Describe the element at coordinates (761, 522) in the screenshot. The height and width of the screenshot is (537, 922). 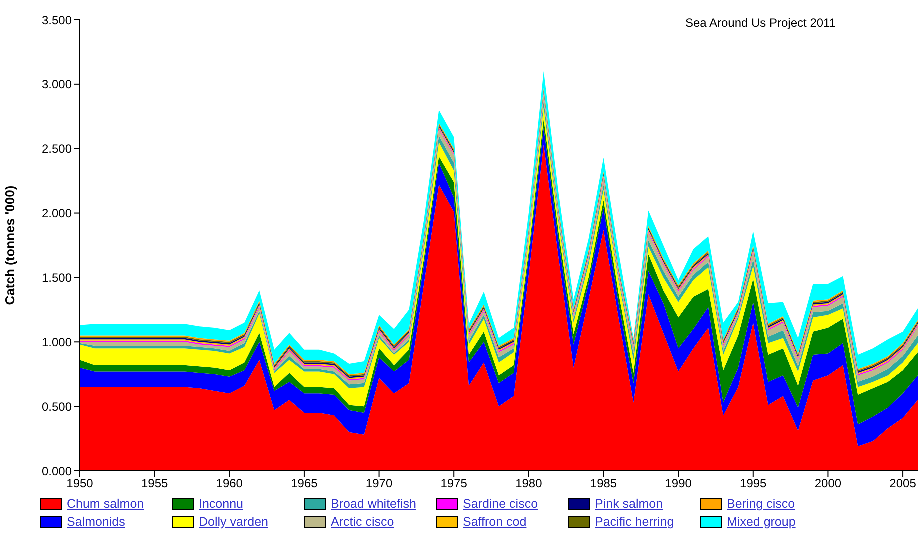
I see `legend-label: Mixed group` at that location.